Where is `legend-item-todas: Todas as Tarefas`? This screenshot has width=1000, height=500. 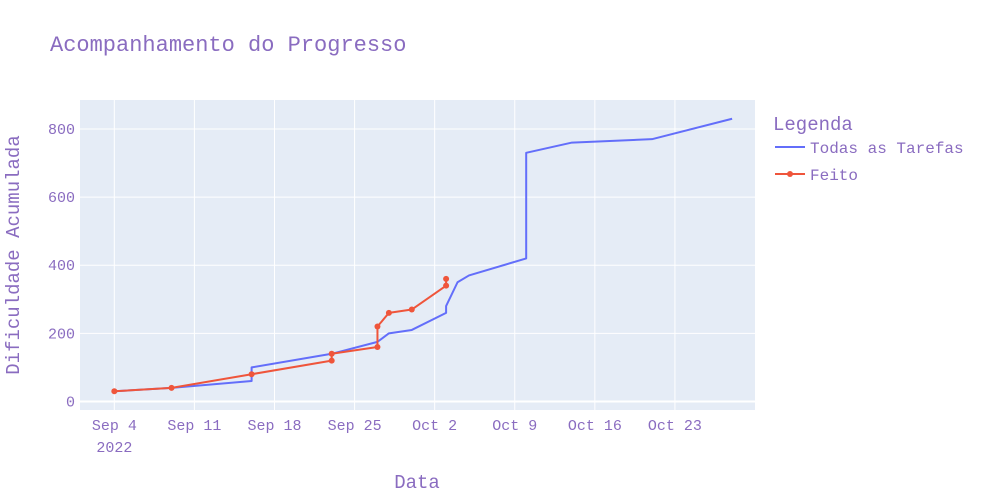
legend-item-todas: Todas as Tarefas is located at coordinates (869, 149).